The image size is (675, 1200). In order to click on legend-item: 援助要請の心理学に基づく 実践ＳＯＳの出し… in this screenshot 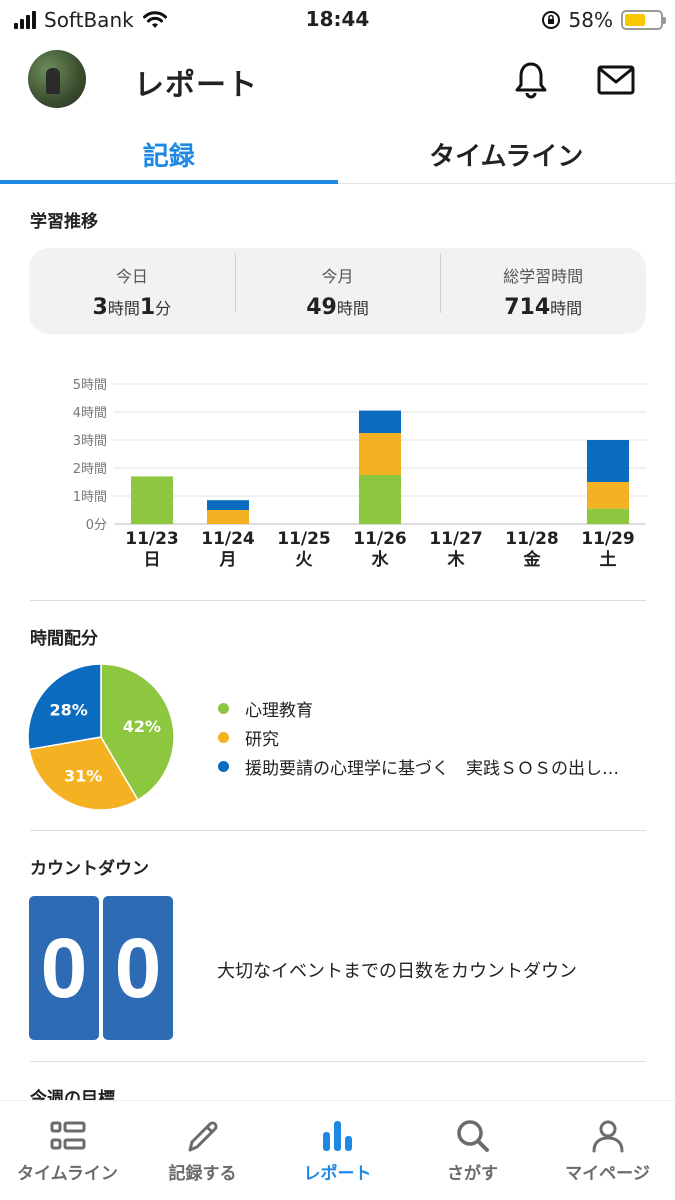, I will do `click(418, 766)`.